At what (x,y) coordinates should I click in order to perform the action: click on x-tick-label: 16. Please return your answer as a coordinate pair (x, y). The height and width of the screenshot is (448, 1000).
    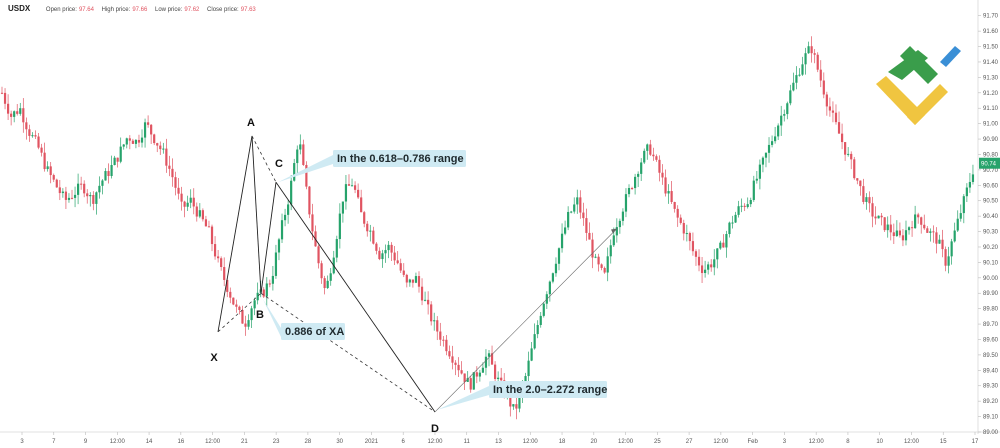
    Looking at the image, I should click on (180, 442).